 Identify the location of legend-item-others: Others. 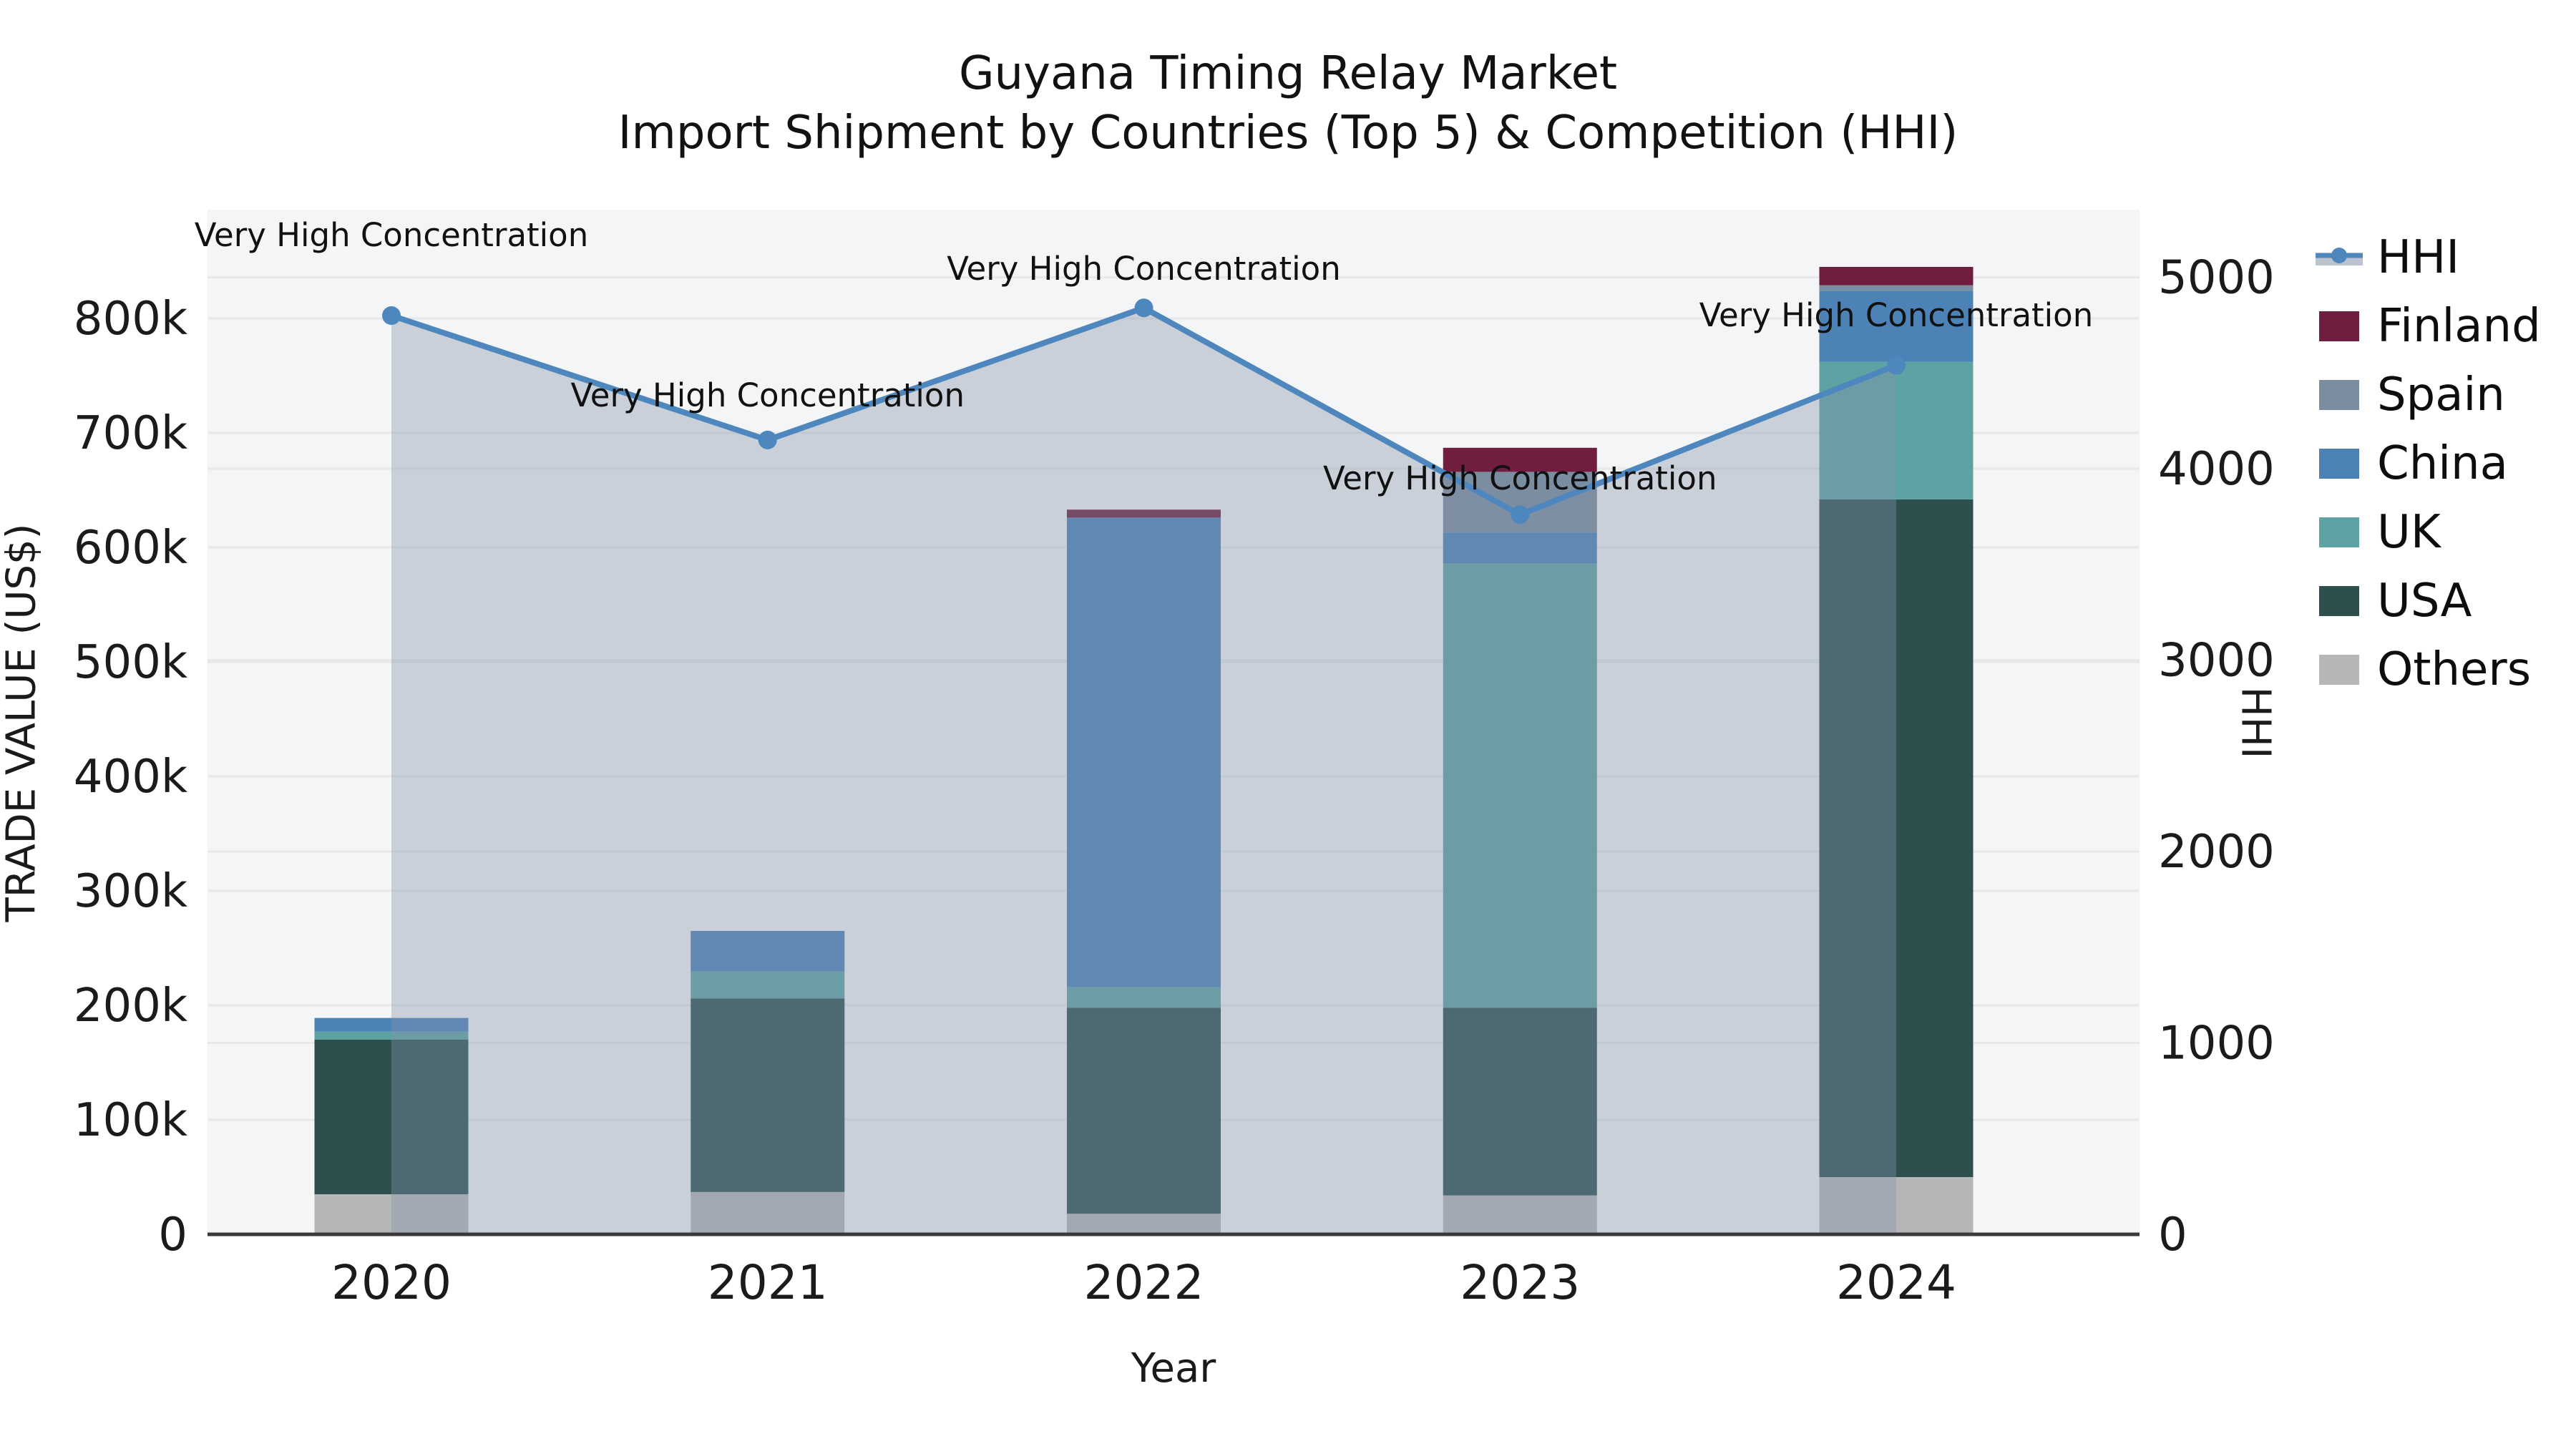
(2428, 669).